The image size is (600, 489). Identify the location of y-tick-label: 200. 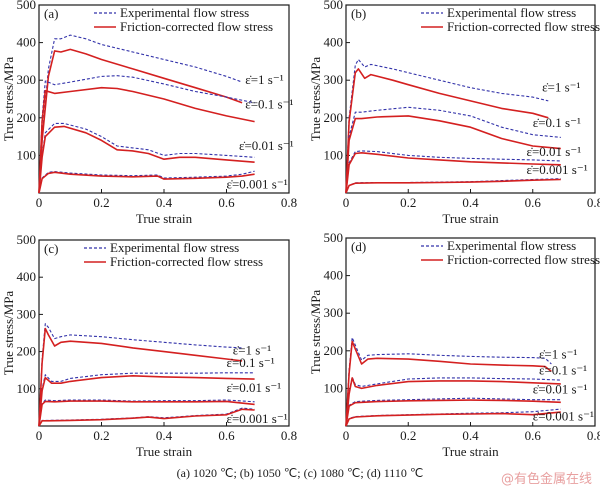
(334, 350).